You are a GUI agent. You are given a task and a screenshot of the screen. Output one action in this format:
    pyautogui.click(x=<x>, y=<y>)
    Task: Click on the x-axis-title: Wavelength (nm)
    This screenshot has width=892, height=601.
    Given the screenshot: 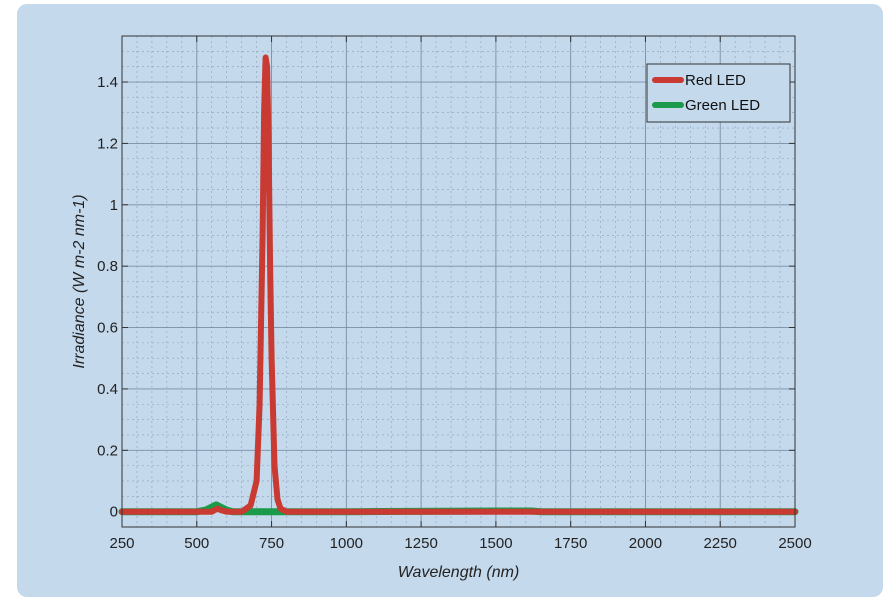 What is the action you would take?
    pyautogui.click(x=459, y=572)
    